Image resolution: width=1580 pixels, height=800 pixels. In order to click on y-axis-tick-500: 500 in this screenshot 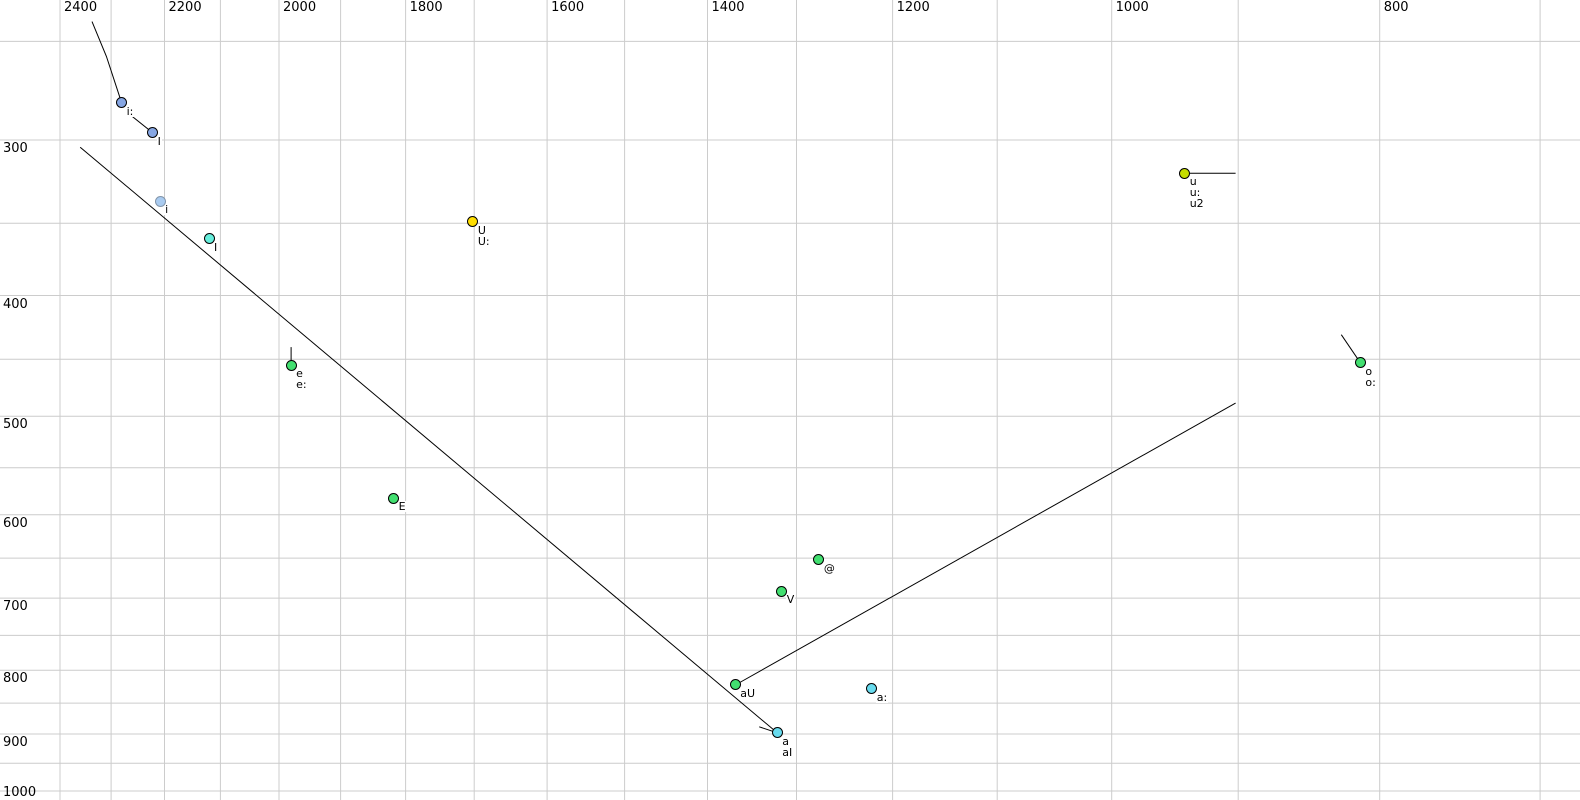, I will do `click(15, 425)`.